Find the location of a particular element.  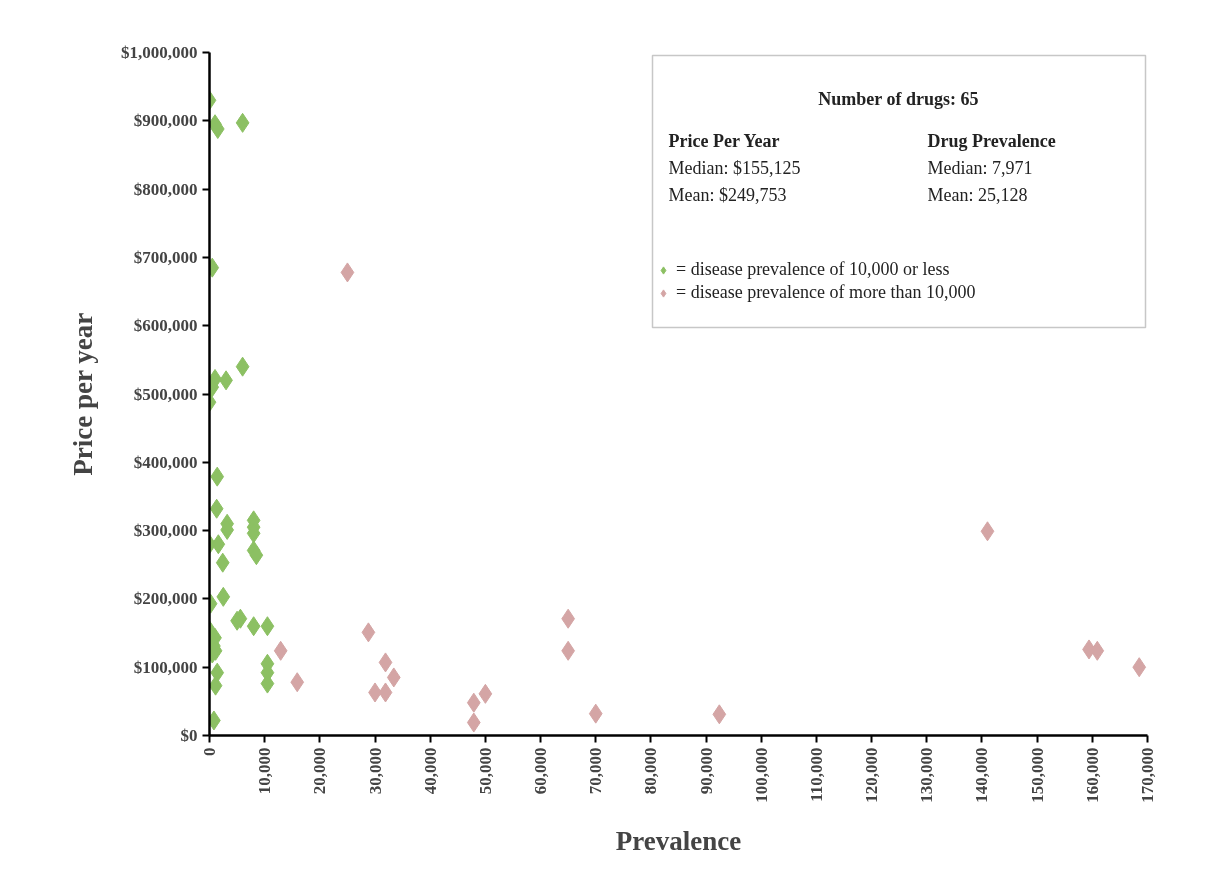

x-tick-label: 20,000 is located at coordinates (320, 771).